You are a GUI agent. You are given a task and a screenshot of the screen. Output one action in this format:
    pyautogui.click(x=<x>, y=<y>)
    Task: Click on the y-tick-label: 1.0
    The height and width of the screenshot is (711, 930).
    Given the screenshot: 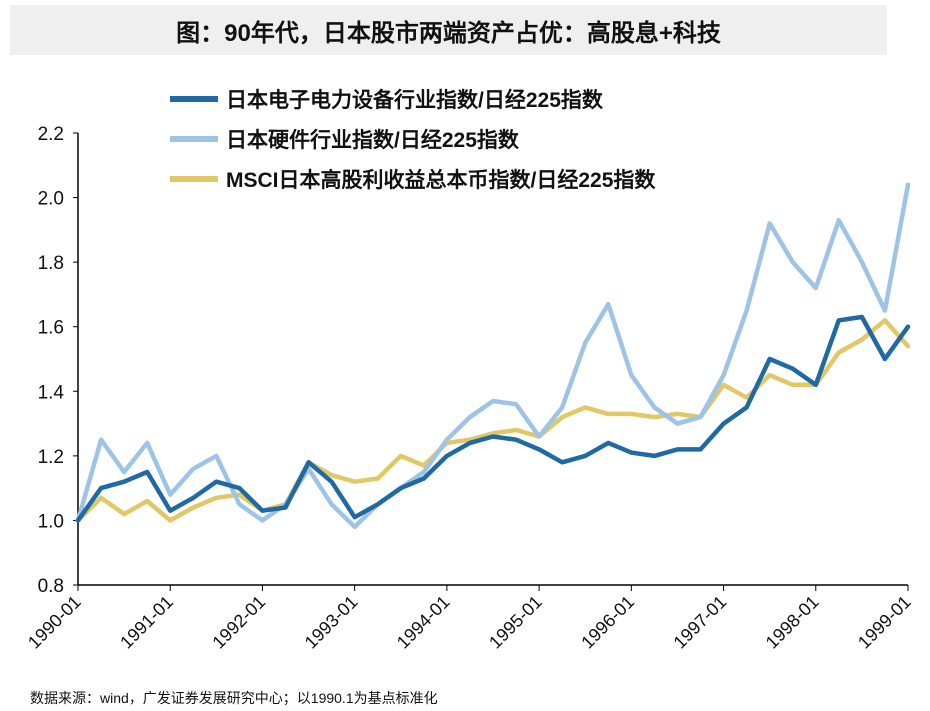 What is the action you would take?
    pyautogui.click(x=51, y=521)
    